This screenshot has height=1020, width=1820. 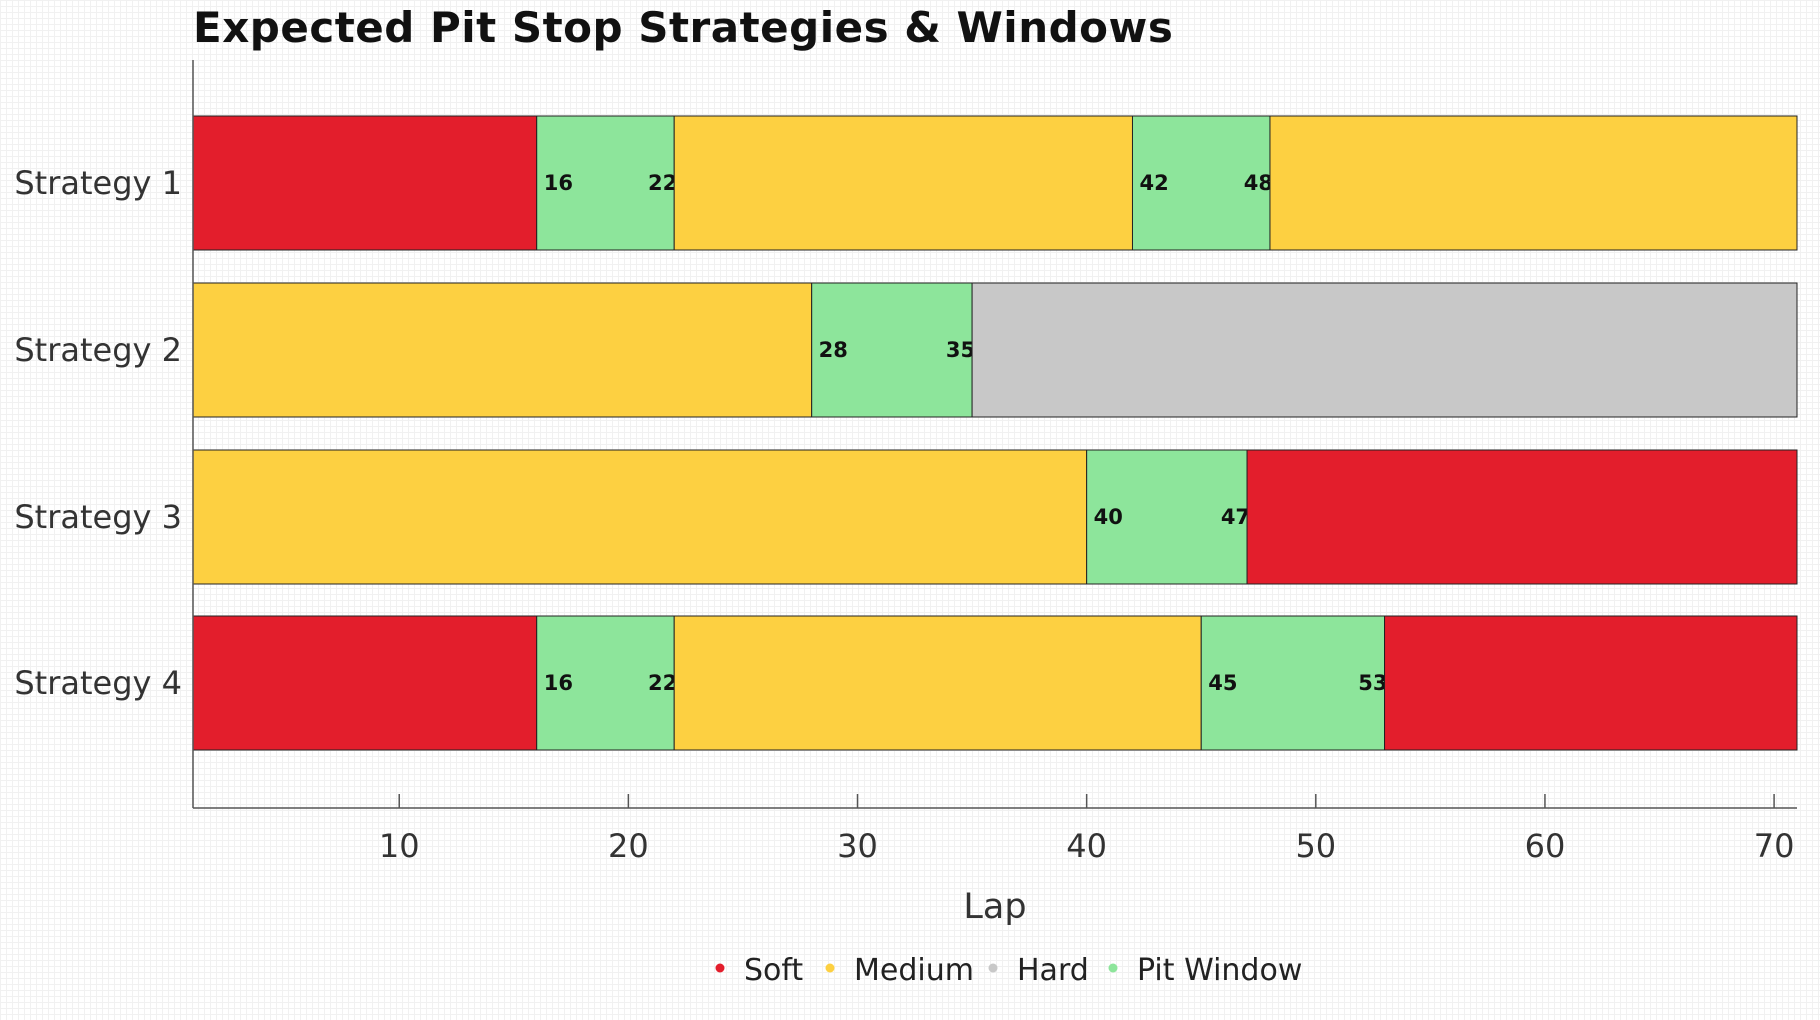 I want to click on pit-window-end-label: 35, so click(x=960, y=350).